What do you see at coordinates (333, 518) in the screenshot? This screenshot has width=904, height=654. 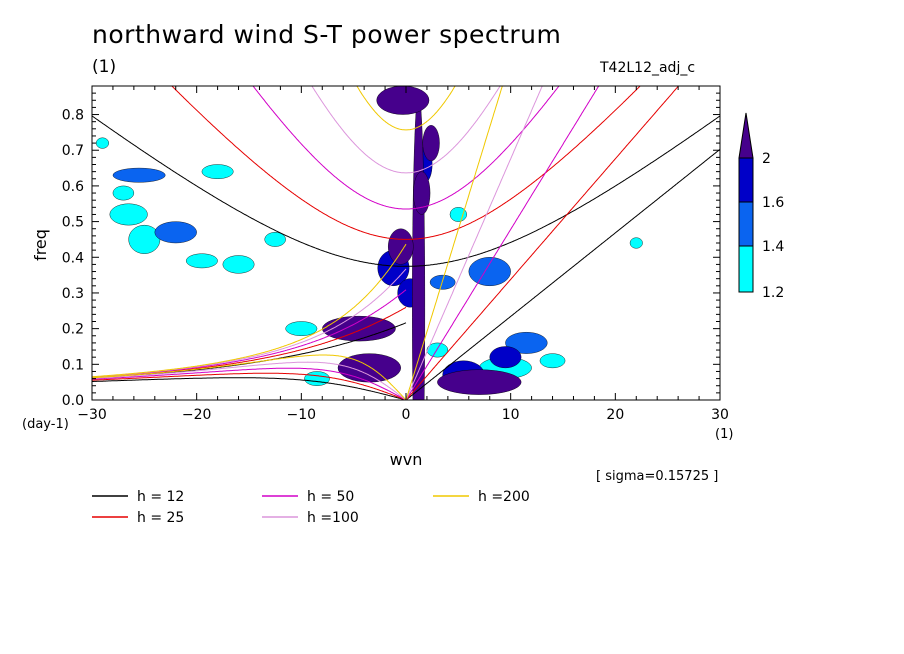 I see `legend-label: h =100` at bounding box center [333, 518].